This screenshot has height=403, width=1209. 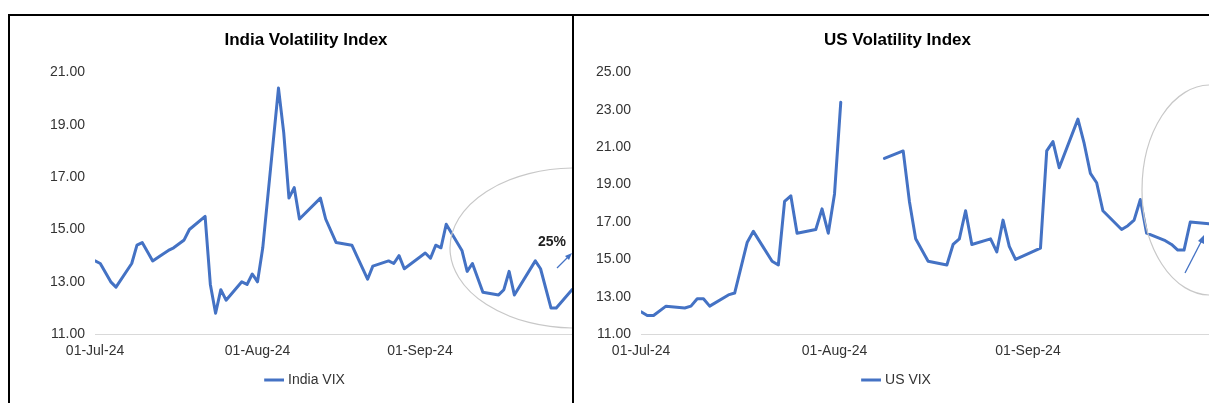 I want to click on chart-title: India Volatility Index, so click(x=306, y=39).